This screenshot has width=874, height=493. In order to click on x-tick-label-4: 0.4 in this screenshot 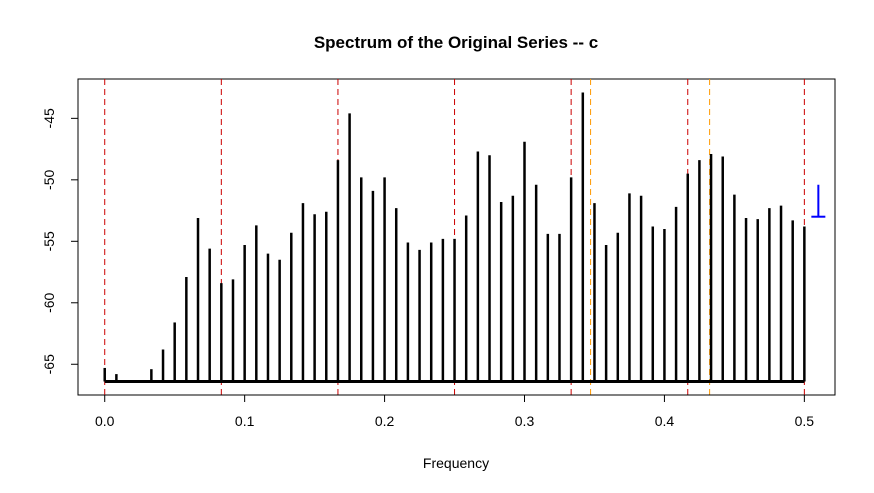, I will do `click(665, 421)`.